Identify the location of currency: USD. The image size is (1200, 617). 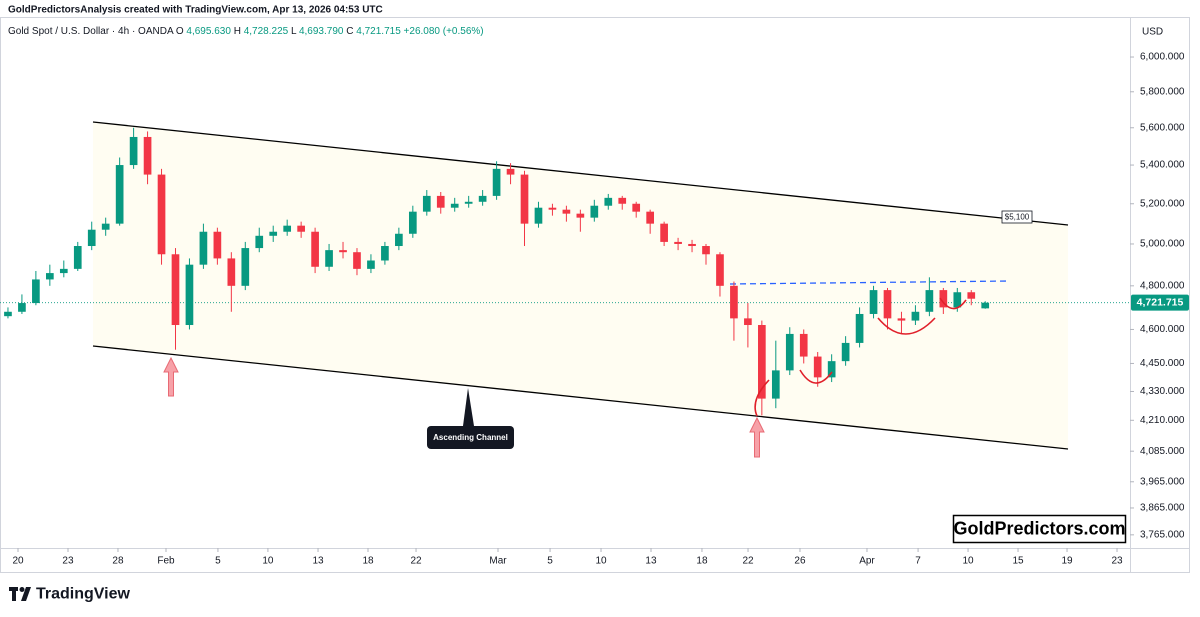
(1152, 32).